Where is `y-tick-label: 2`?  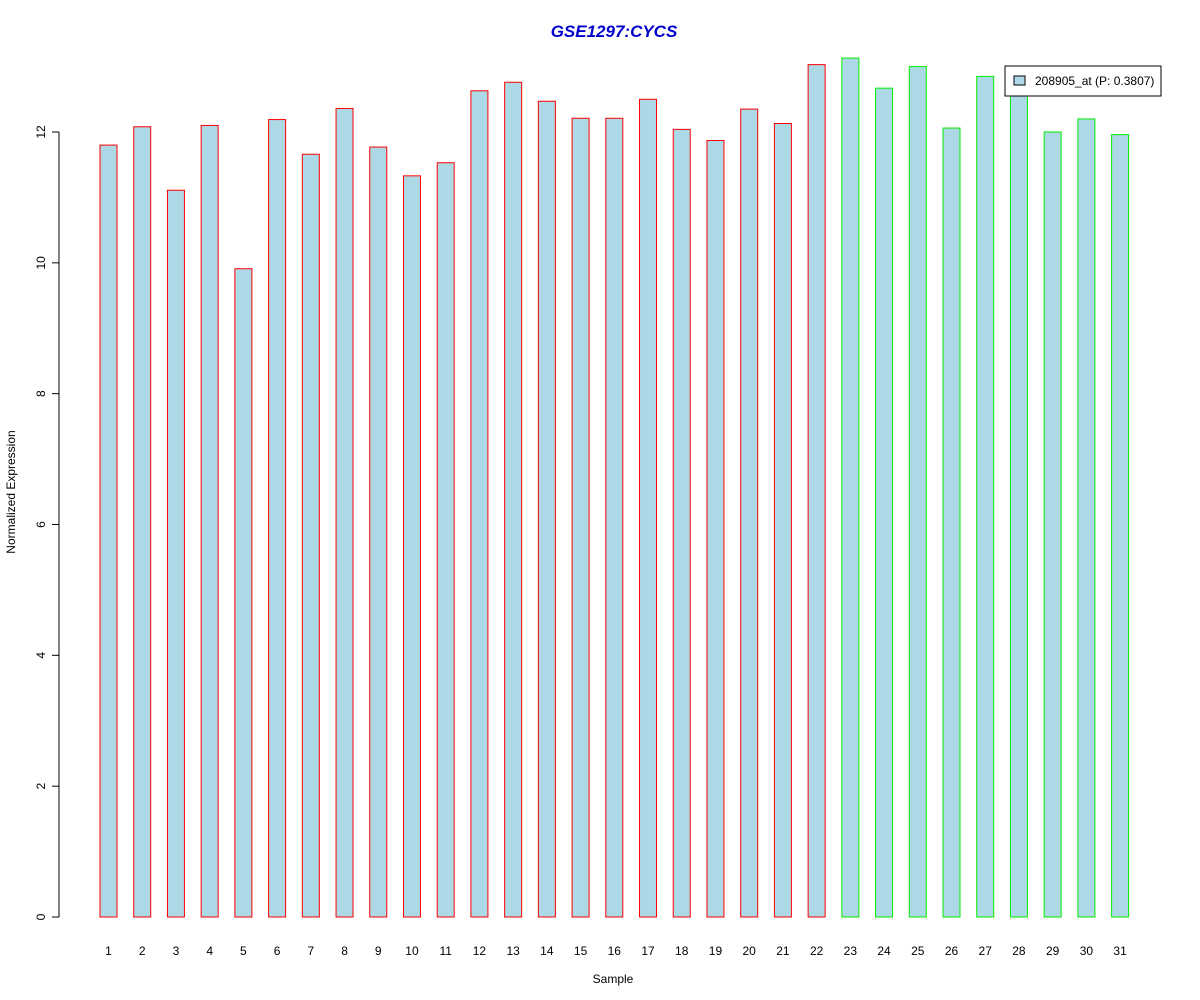
y-tick-label: 2 is located at coordinates (41, 786).